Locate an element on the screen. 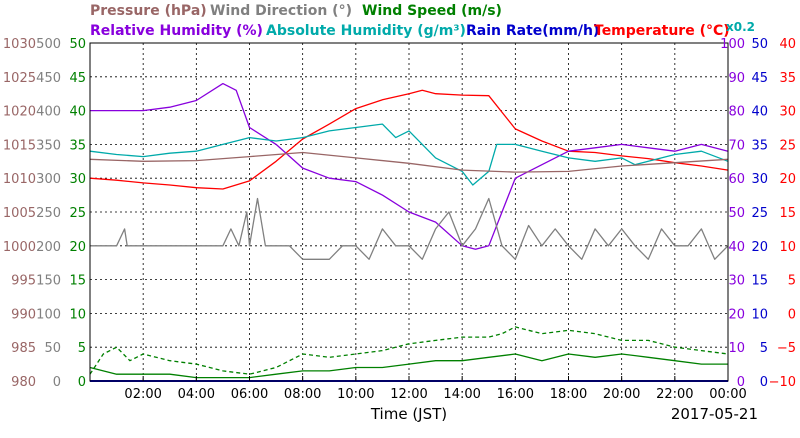 The height and width of the screenshot is (438, 800). rain-rate-tick-label: 50 is located at coordinates (759, 44).